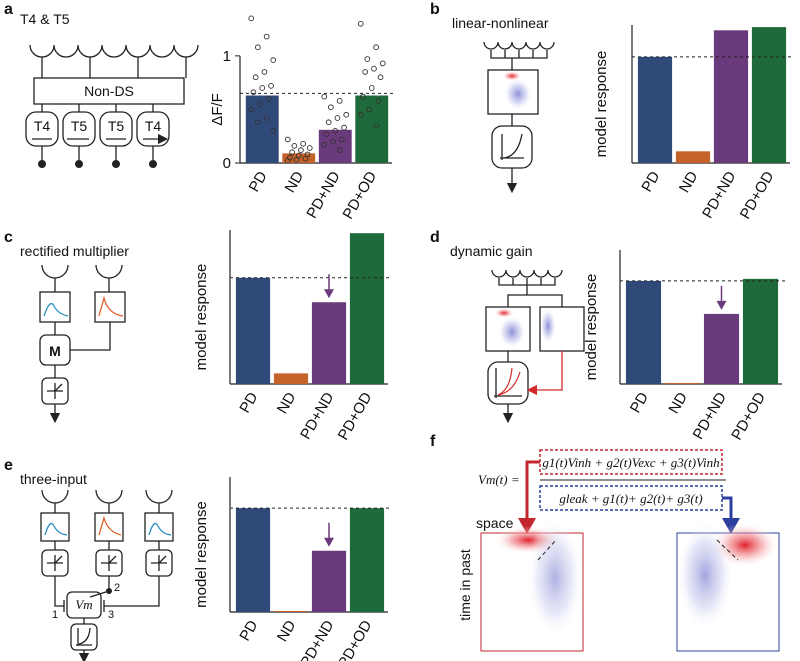  Describe the element at coordinates (499, 479) in the screenshot. I see `equation-lhs: Vm(t) =` at that location.